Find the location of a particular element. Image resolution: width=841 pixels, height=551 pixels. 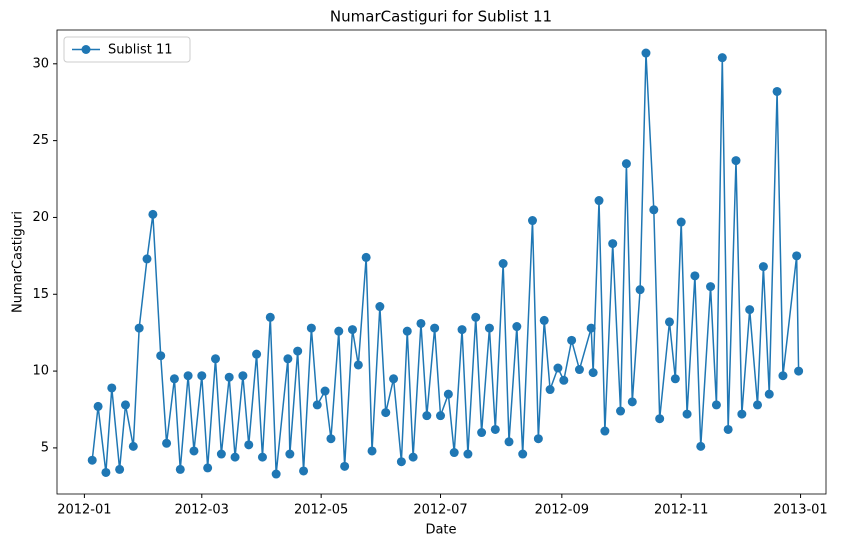

x-tick-label: 2012-01 is located at coordinates (84, 510).